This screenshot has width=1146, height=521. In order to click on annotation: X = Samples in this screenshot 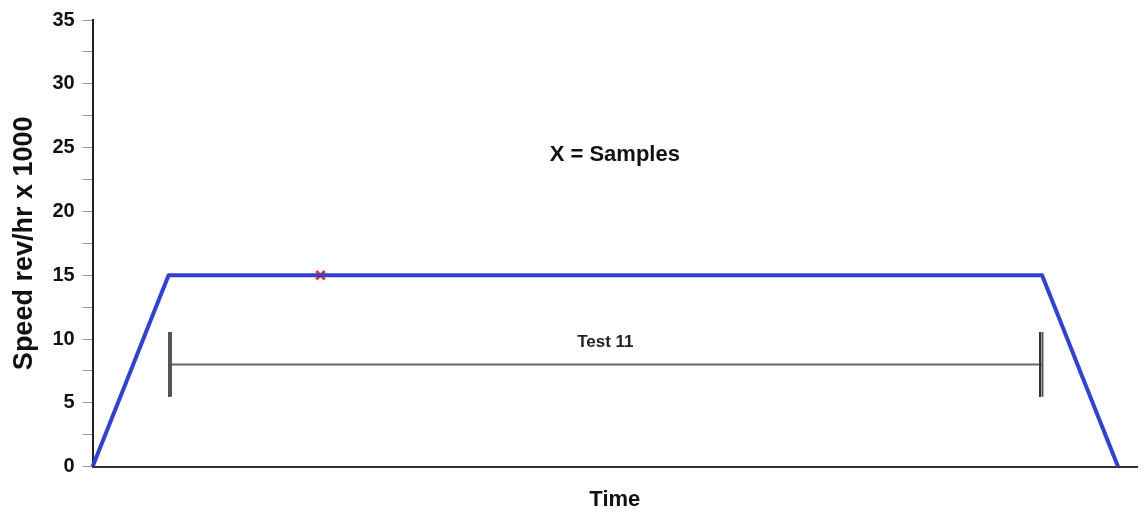, I will do `click(614, 153)`.